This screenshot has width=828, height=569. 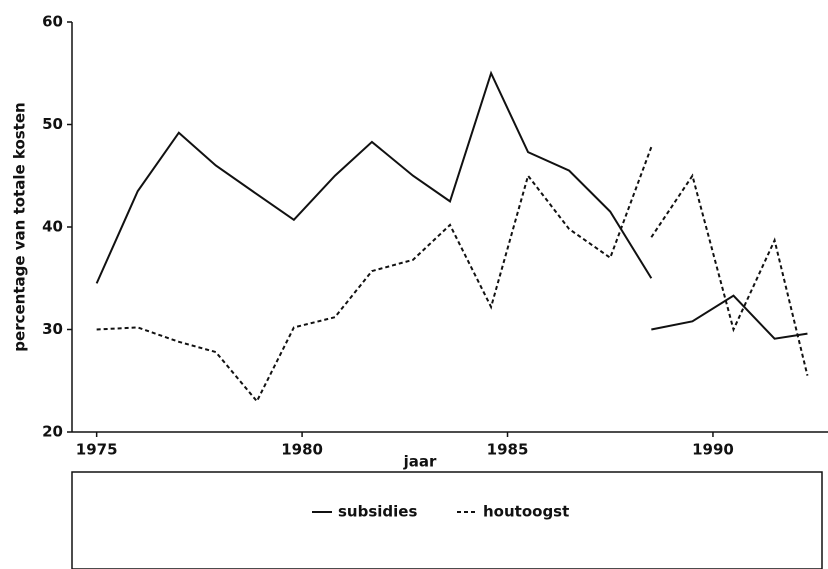 I want to click on y-tick-label: 60, so click(x=52, y=22).